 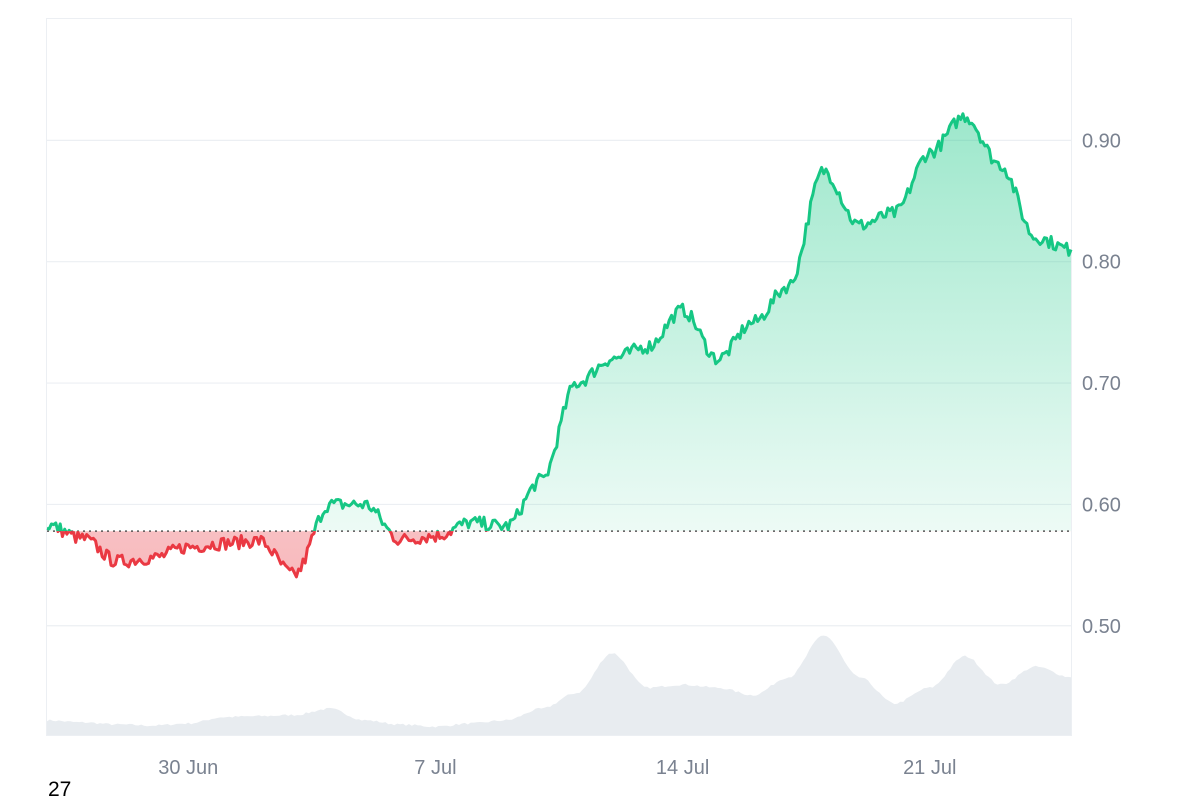 I want to click on y-tick-label: 0.90, so click(x=1101, y=141).